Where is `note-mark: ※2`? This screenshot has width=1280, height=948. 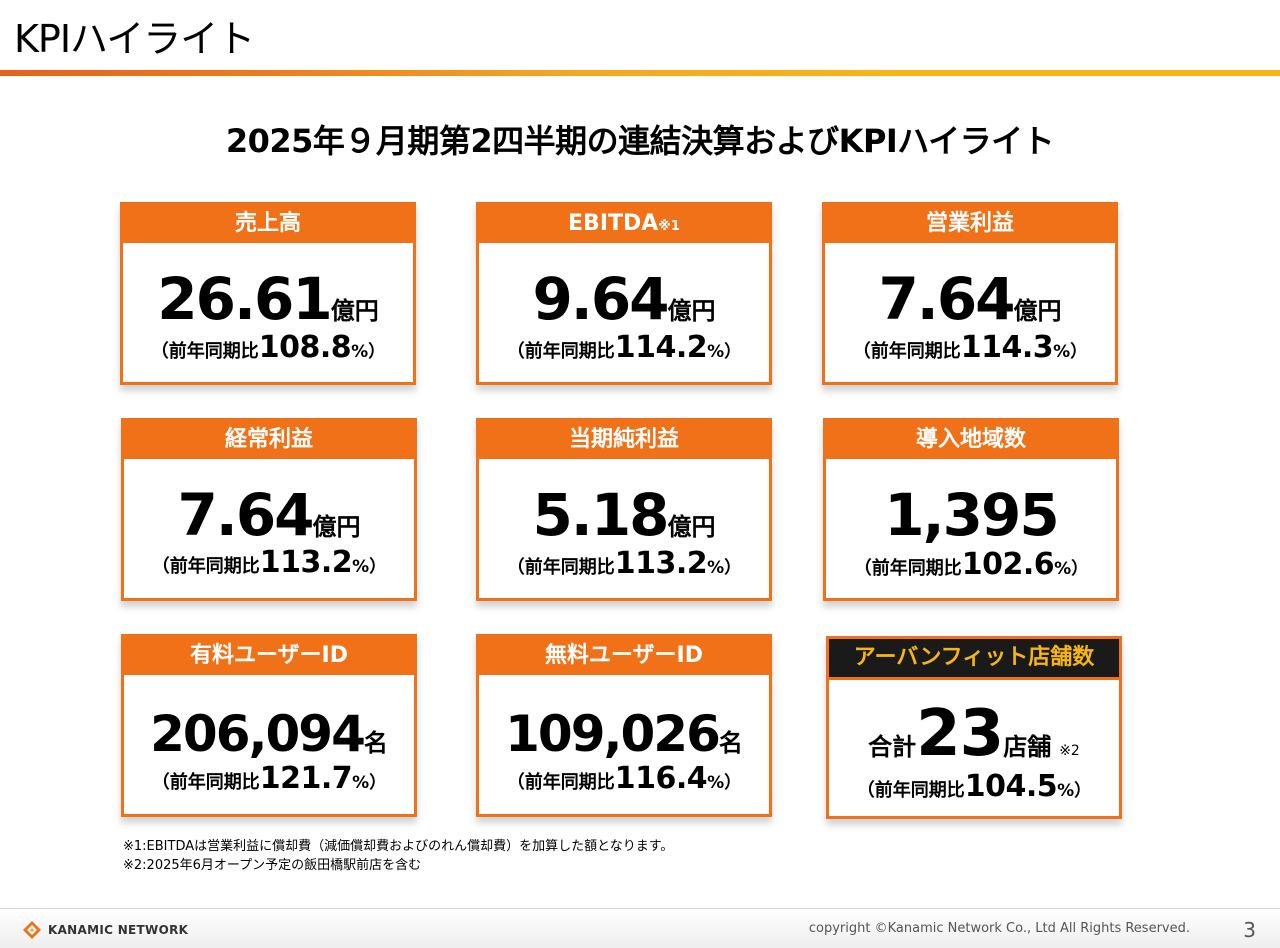
note-mark: ※2 is located at coordinates (1069, 751).